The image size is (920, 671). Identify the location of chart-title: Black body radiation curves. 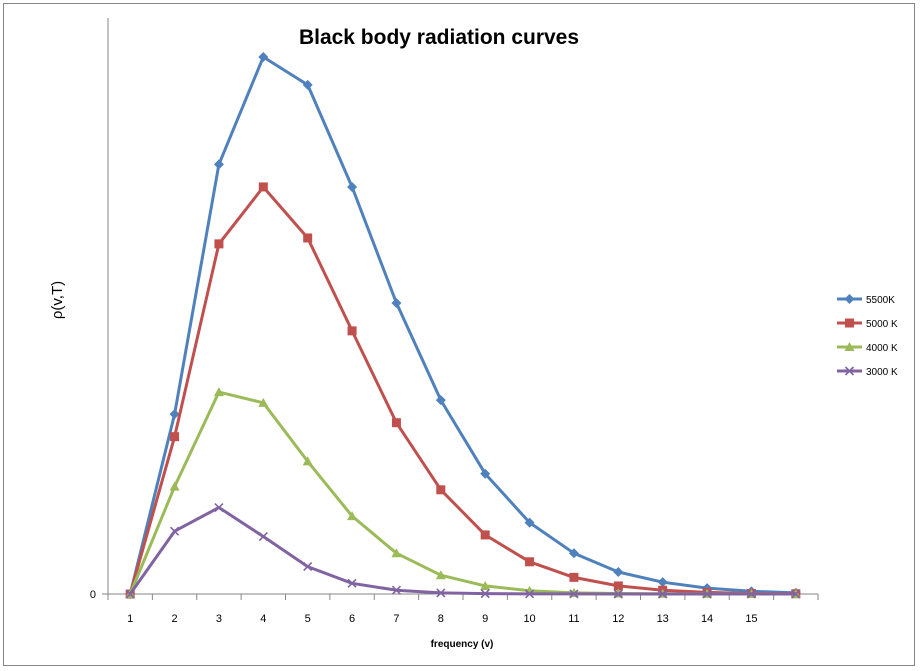
(439, 37).